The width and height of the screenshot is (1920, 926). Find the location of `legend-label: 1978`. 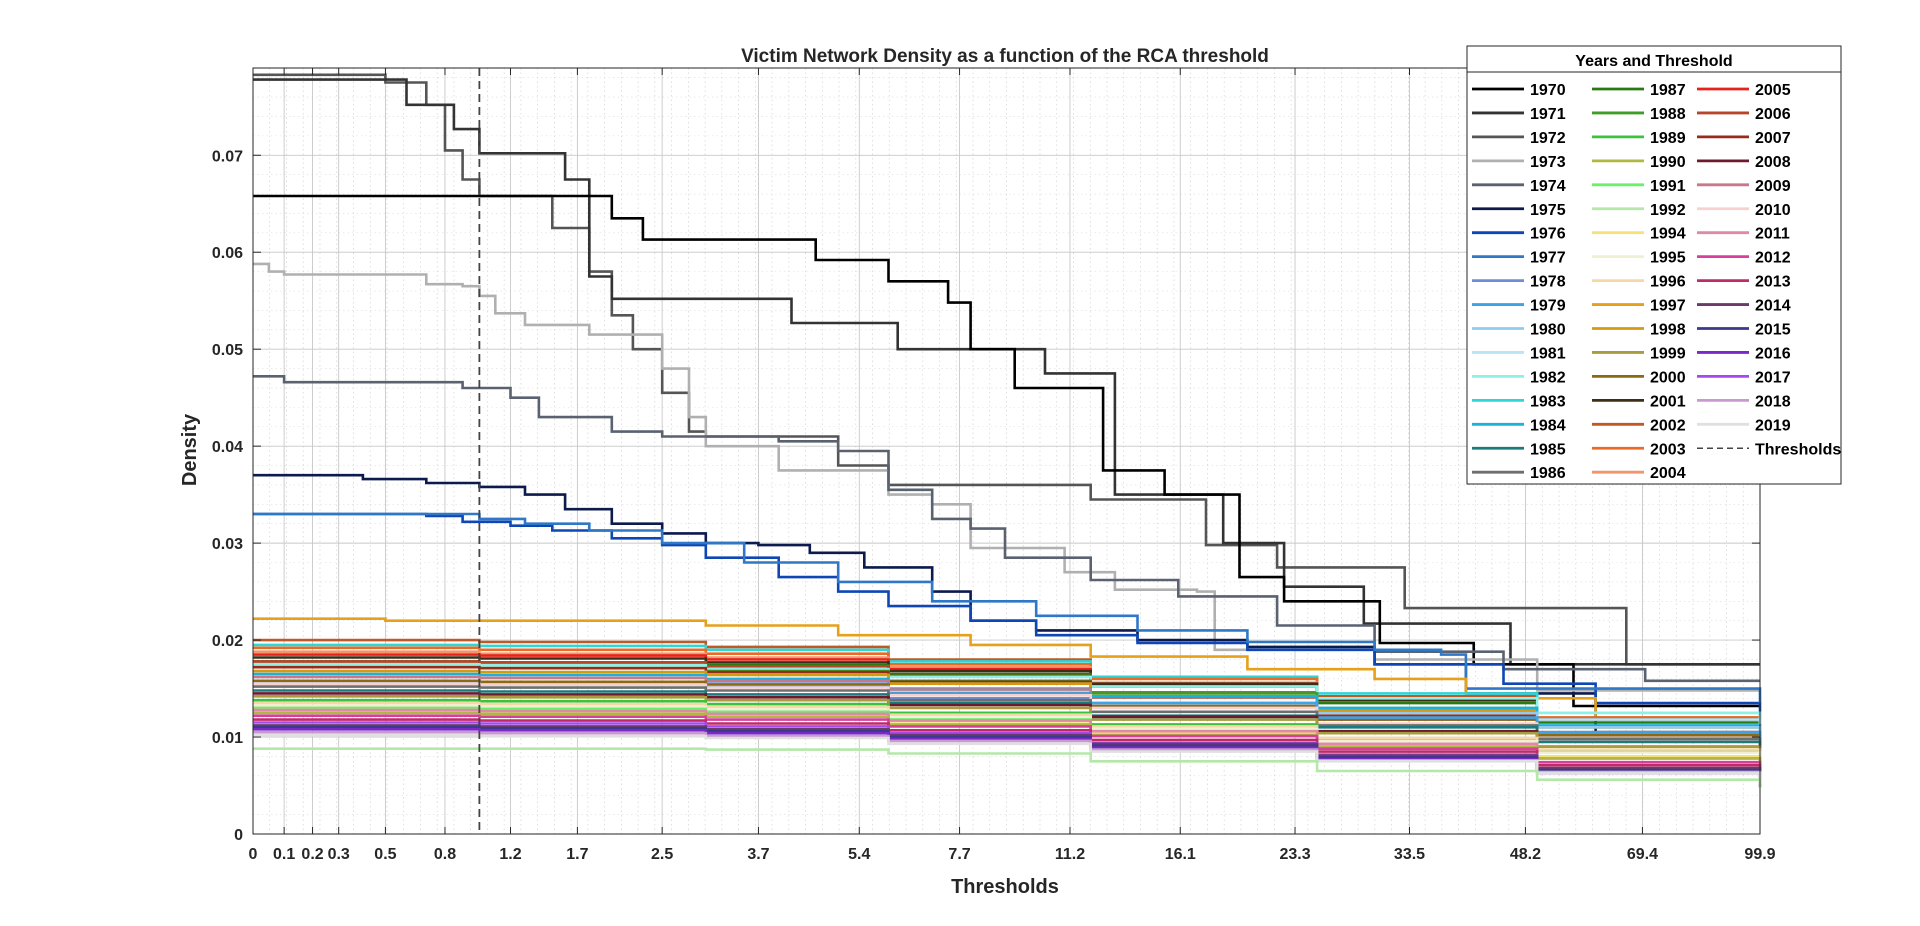

legend-label: 1978 is located at coordinates (1548, 282).